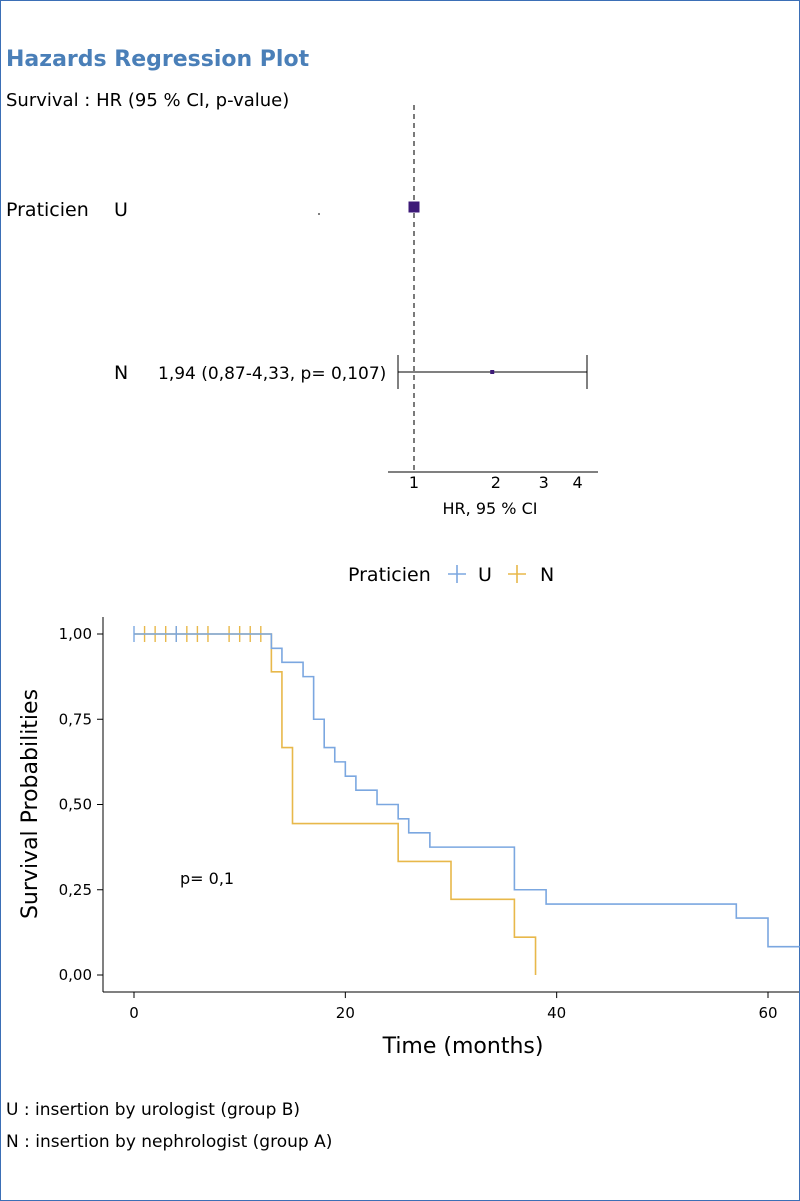 Image resolution: width=800 pixels, height=1201 pixels. Describe the element at coordinates (272, 374) in the screenshot. I see `forest-estimate-n: 1,94 (0,87-4,33, p= 0,107)` at that location.